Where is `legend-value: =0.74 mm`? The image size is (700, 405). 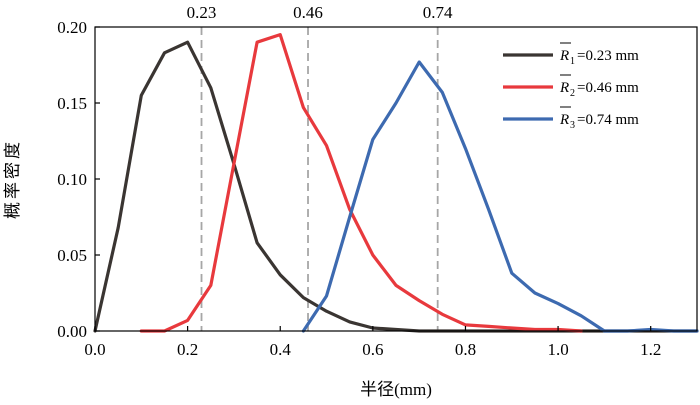
legend-value: =0.74 mm is located at coordinates (608, 120).